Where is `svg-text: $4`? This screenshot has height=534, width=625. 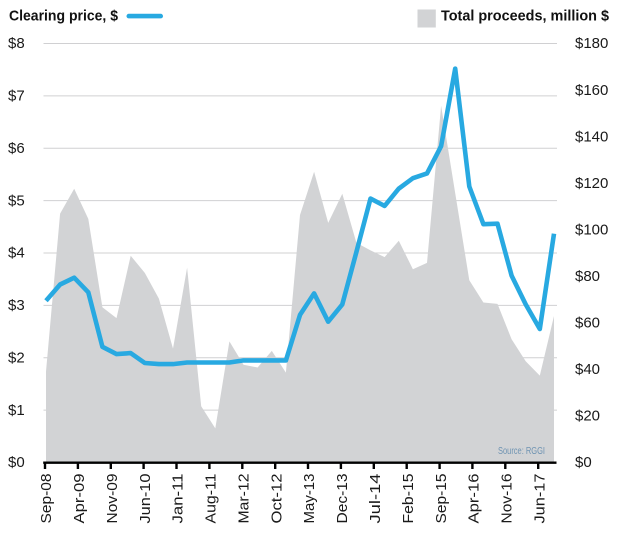
svg-text: $4 is located at coordinates (16, 253).